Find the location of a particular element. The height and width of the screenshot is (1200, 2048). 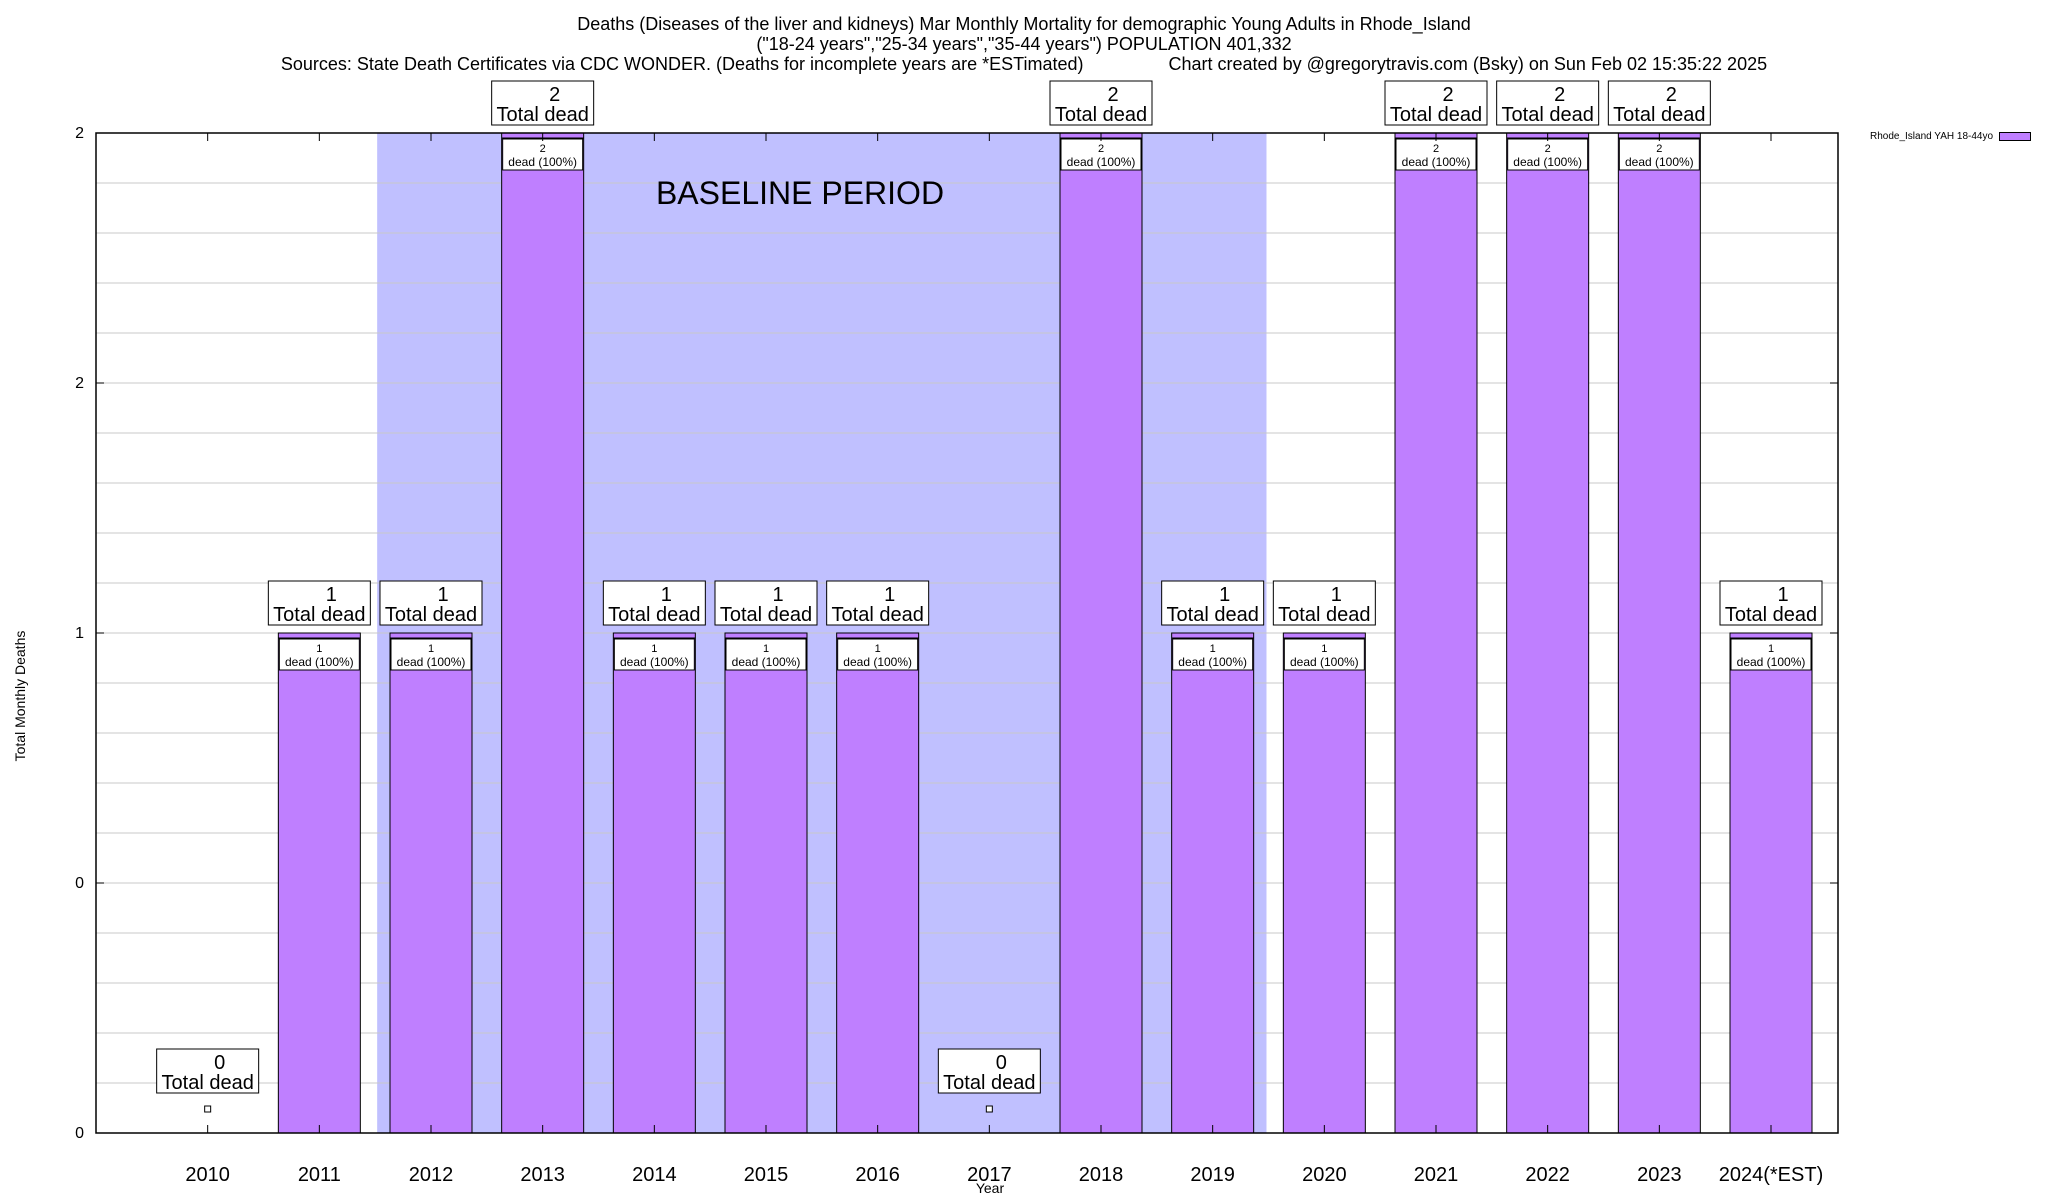

bar-2021 is located at coordinates (1436, 633).